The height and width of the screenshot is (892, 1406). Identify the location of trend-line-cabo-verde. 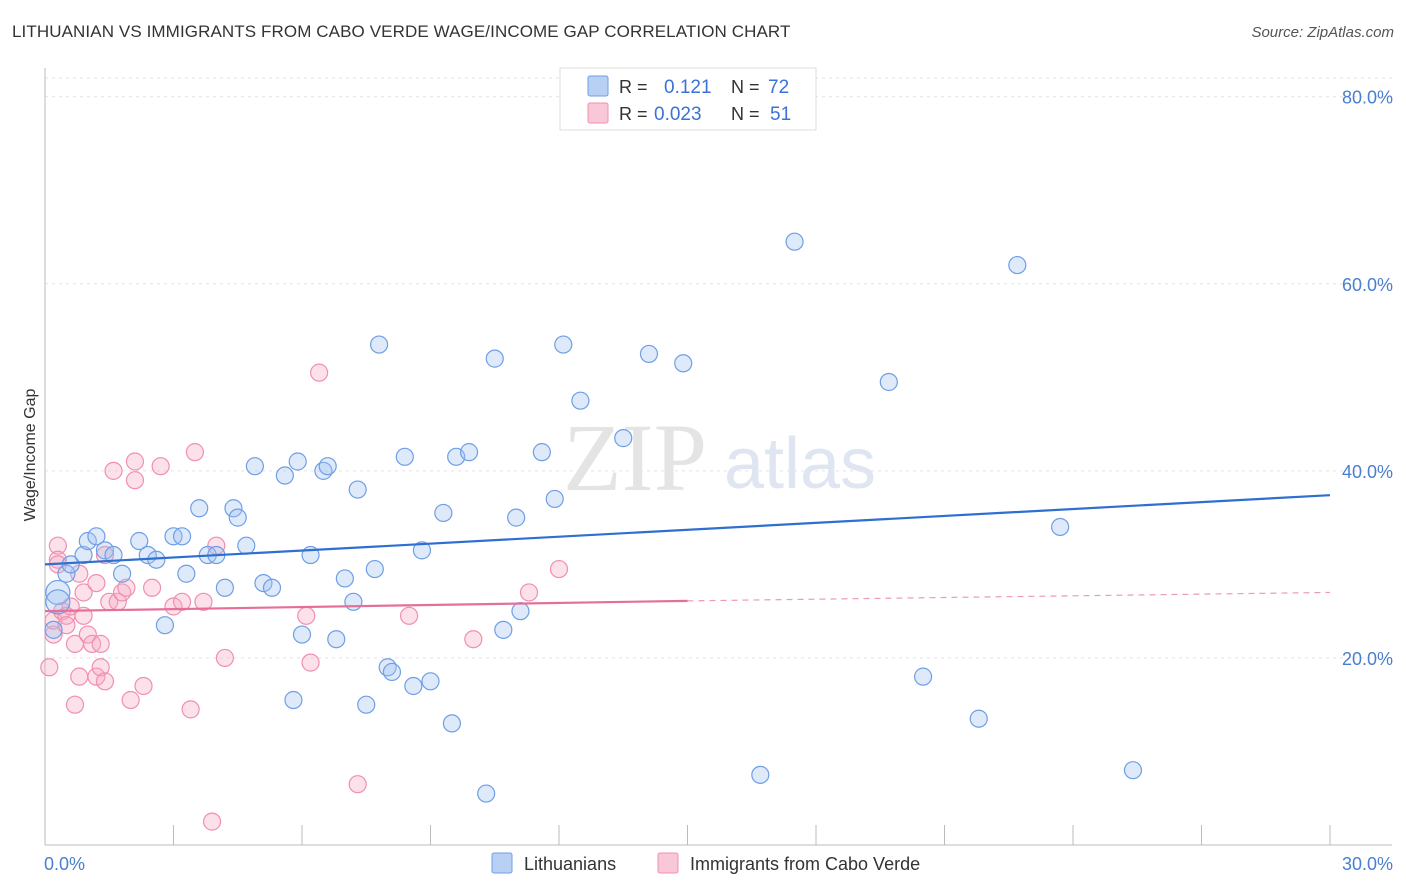
(366, 606).